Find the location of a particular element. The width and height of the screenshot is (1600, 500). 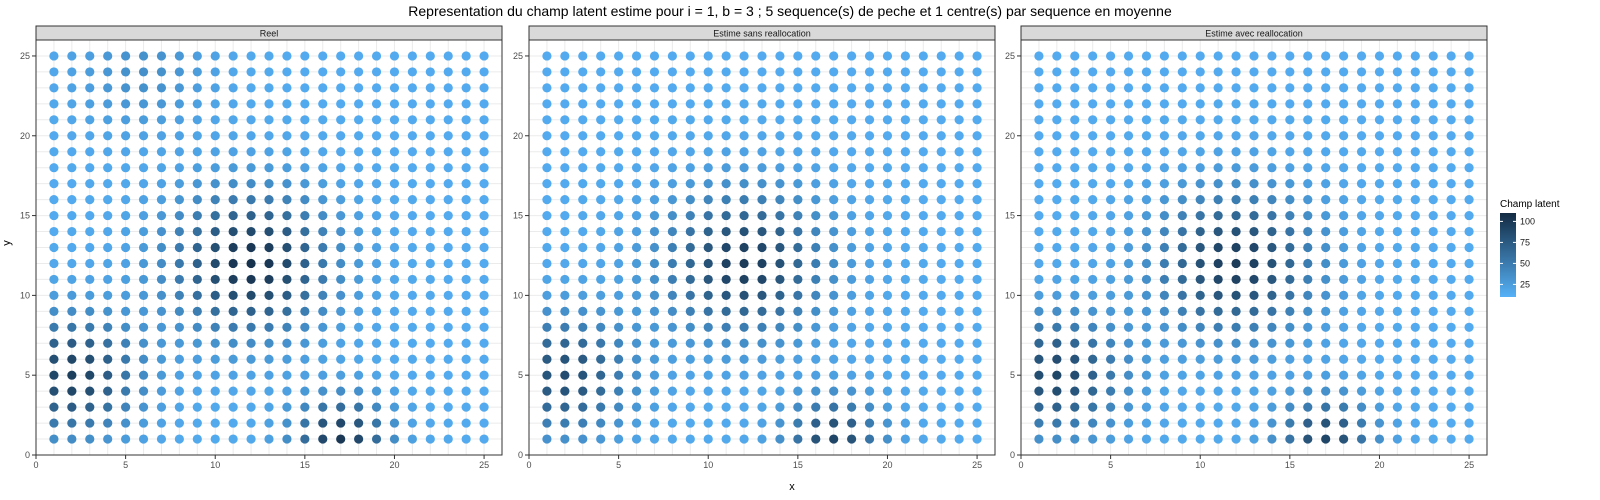

x-tick-label: 5 is located at coordinates (618, 465).